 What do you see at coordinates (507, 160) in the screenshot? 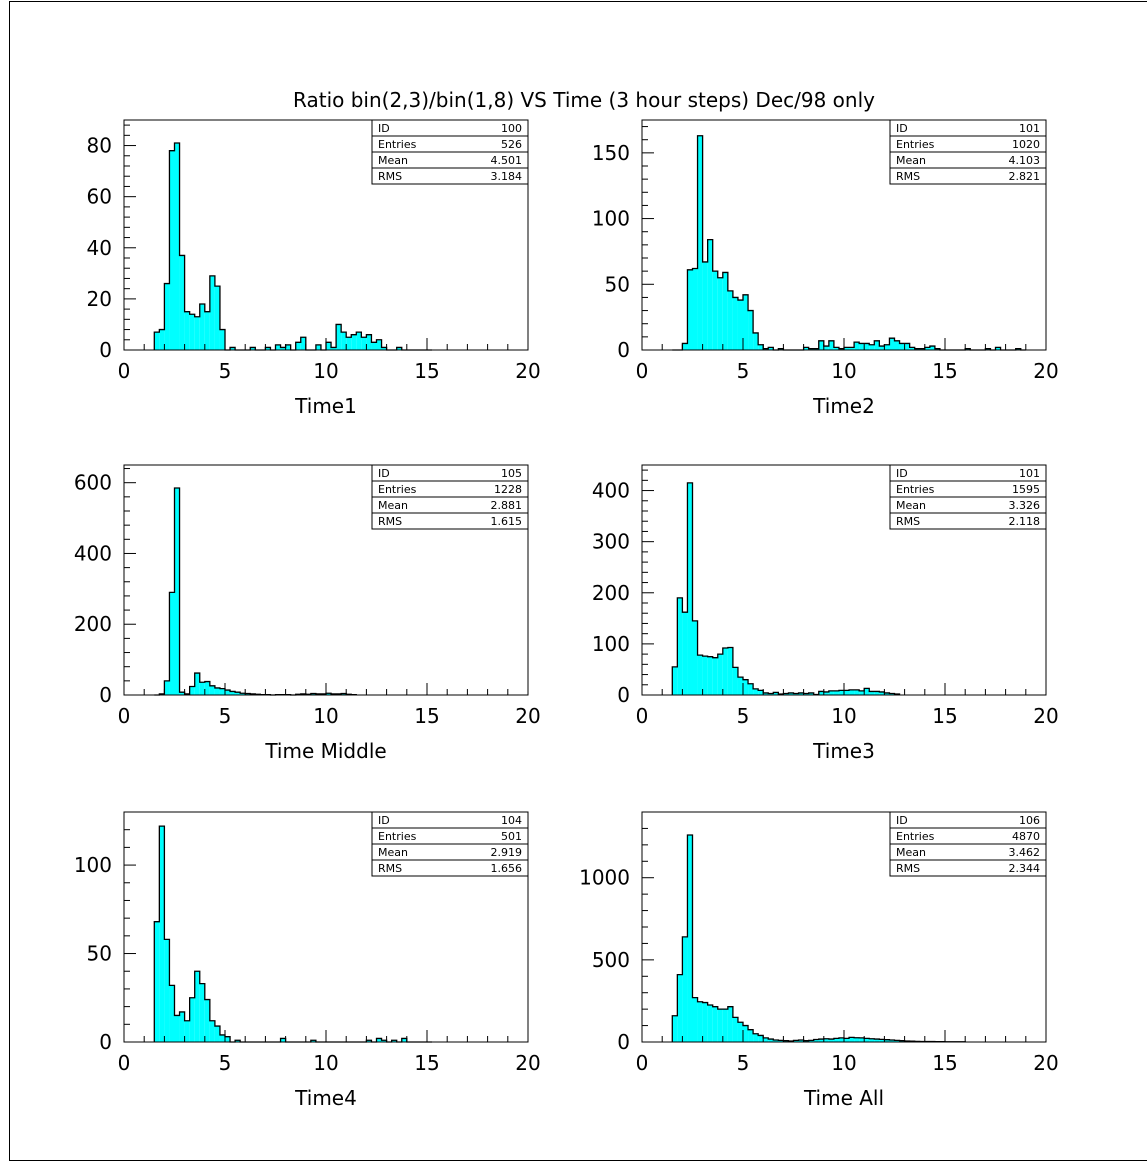
I see `stats-value: 4.501` at bounding box center [507, 160].